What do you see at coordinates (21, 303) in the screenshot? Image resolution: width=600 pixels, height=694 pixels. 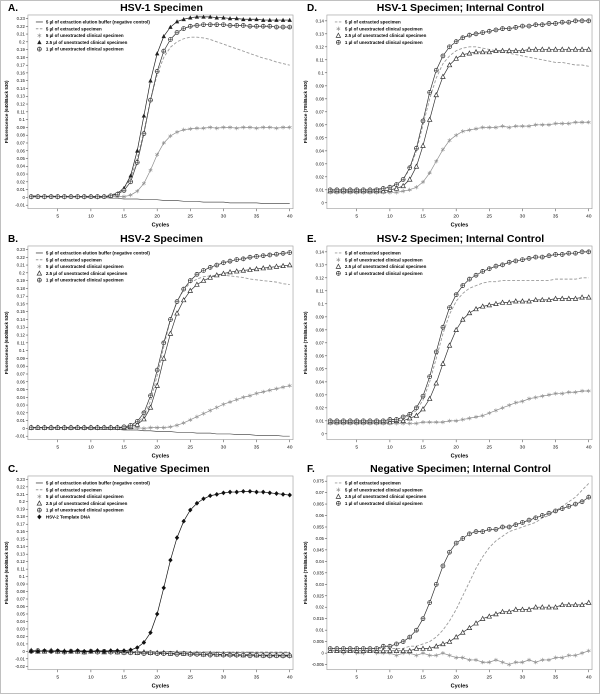 I see `svg-text: 0.16` at bounding box center [21, 303].